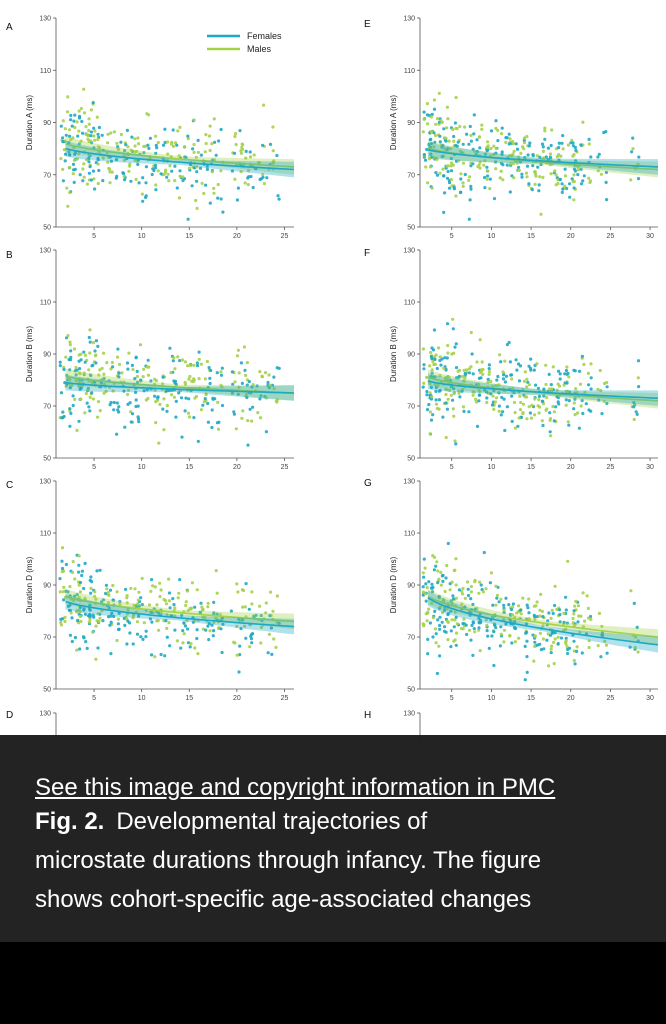  What do you see at coordinates (409, 482) in the screenshot?
I see `y-tick-label: 130` at bounding box center [409, 482].